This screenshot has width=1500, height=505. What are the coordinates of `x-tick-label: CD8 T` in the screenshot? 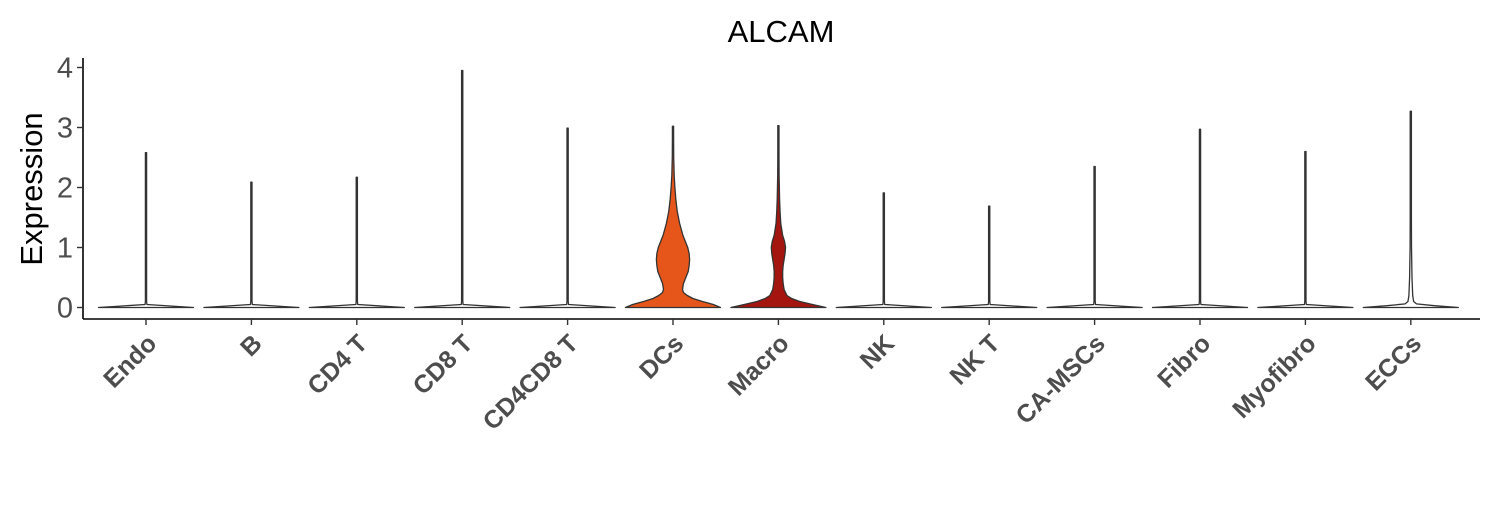 It's located at (443, 364).